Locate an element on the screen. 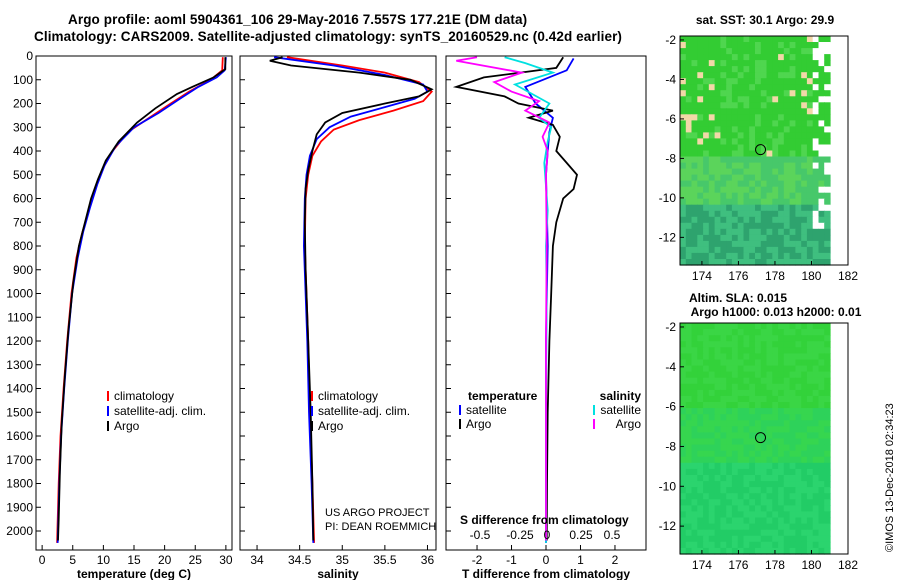 The image size is (900, 580). x-tick-label: 10 is located at coordinates (104, 560).